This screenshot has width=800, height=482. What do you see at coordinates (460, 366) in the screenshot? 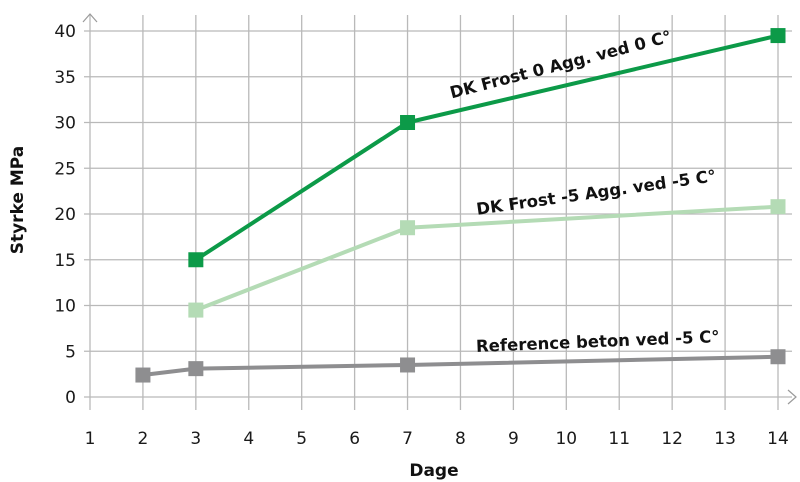
I see `series-line` at bounding box center [460, 366].